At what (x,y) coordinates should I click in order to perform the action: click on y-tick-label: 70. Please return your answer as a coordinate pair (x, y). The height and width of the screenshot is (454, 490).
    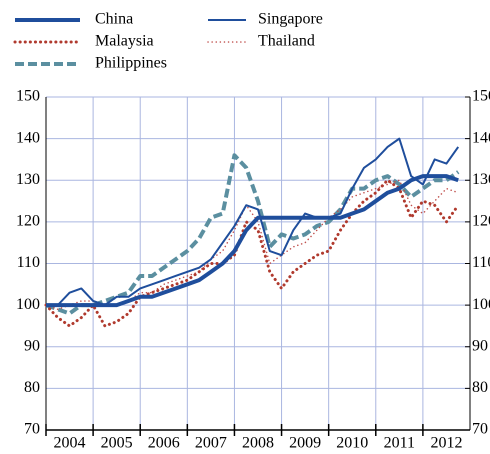
    Looking at the image, I should click on (32, 429).